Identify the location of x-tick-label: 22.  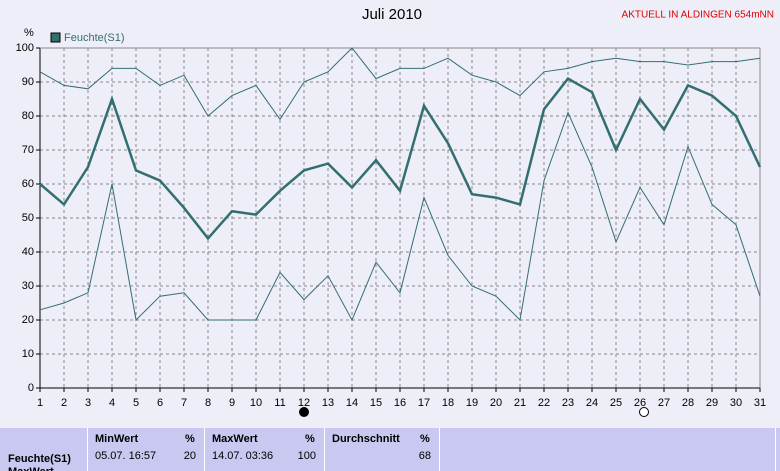
(544, 403).